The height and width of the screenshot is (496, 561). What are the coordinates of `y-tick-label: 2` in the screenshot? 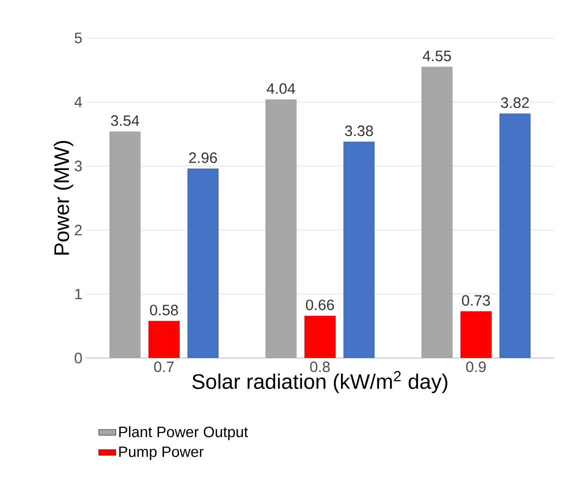 It's located at (78, 230).